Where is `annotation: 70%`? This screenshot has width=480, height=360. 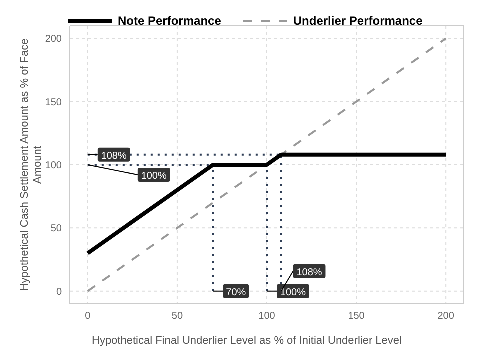 annotation: 70% is located at coordinates (236, 292).